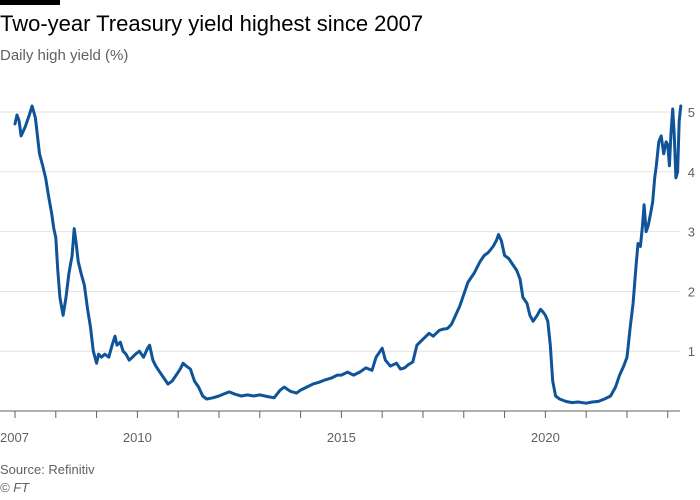 The width and height of the screenshot is (700, 500). I want to click on x-tick-label-2010: 2010, so click(137, 437).